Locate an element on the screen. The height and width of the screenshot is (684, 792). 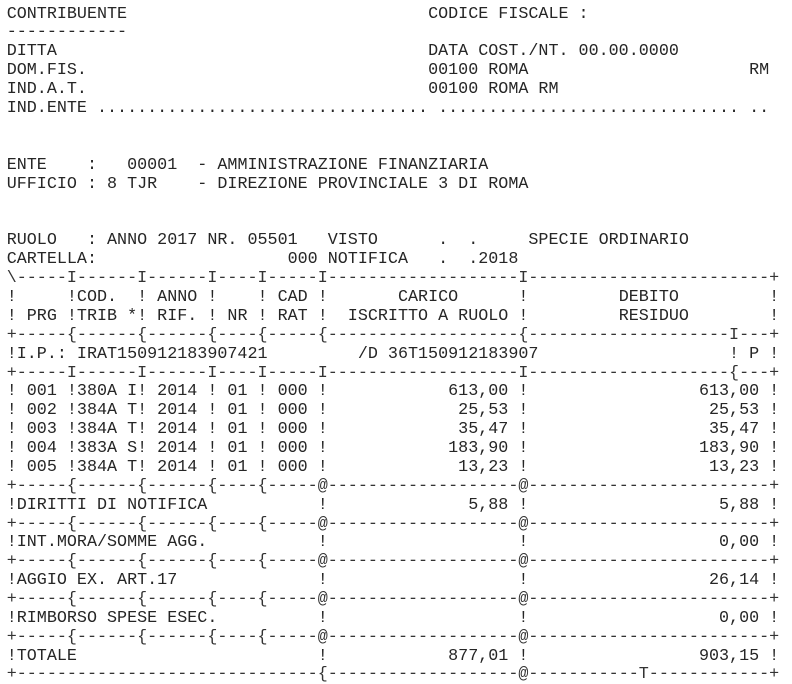
ip-flag: P is located at coordinates (754, 354).